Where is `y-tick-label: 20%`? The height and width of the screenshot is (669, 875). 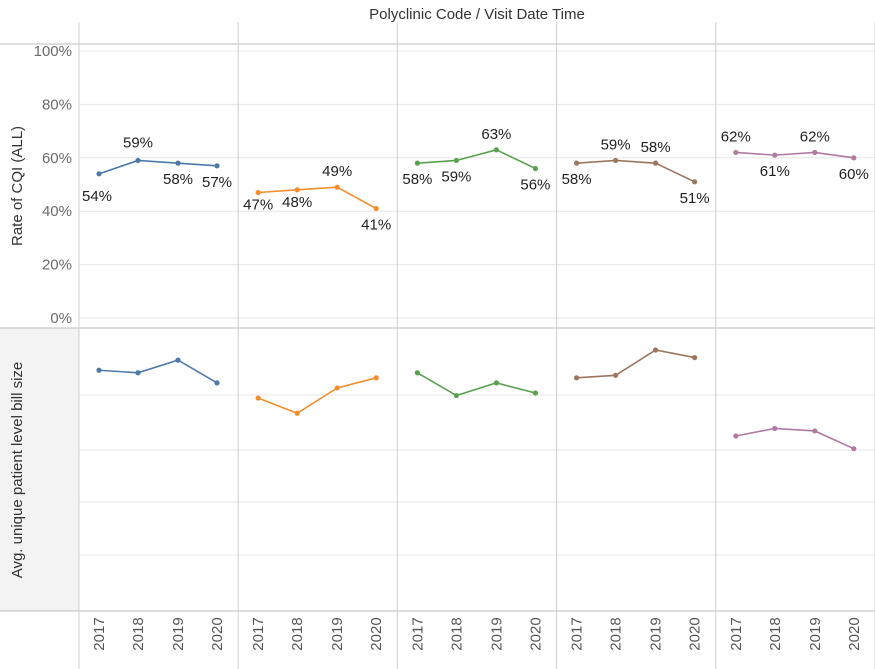
y-tick-label: 20% is located at coordinates (57, 265).